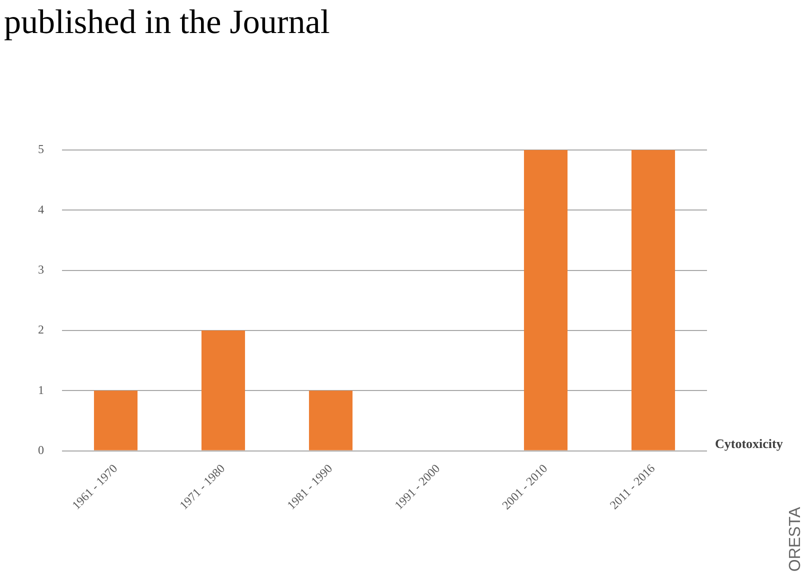 Image resolution: width=807 pixels, height=576 pixels. I want to click on y-tick-label: 1, so click(41, 389).